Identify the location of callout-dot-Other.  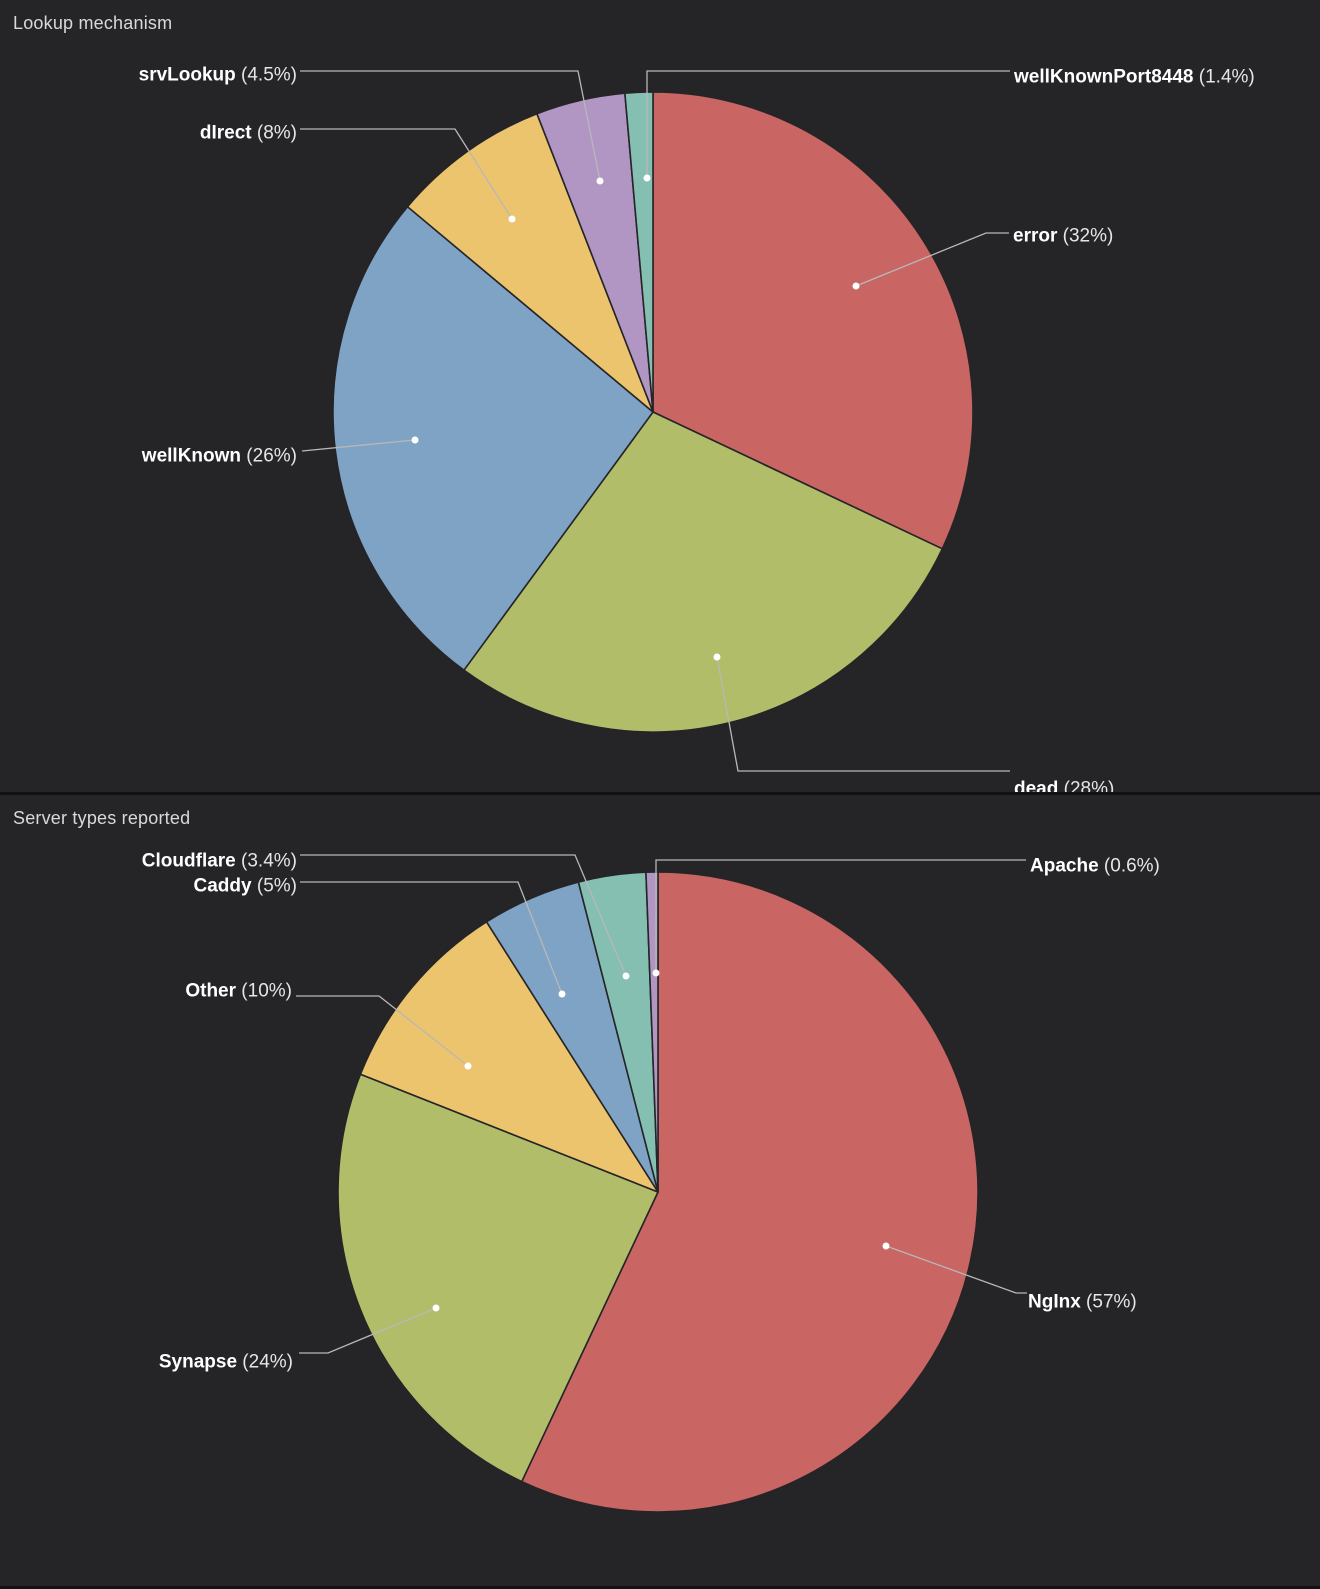
(468, 1066).